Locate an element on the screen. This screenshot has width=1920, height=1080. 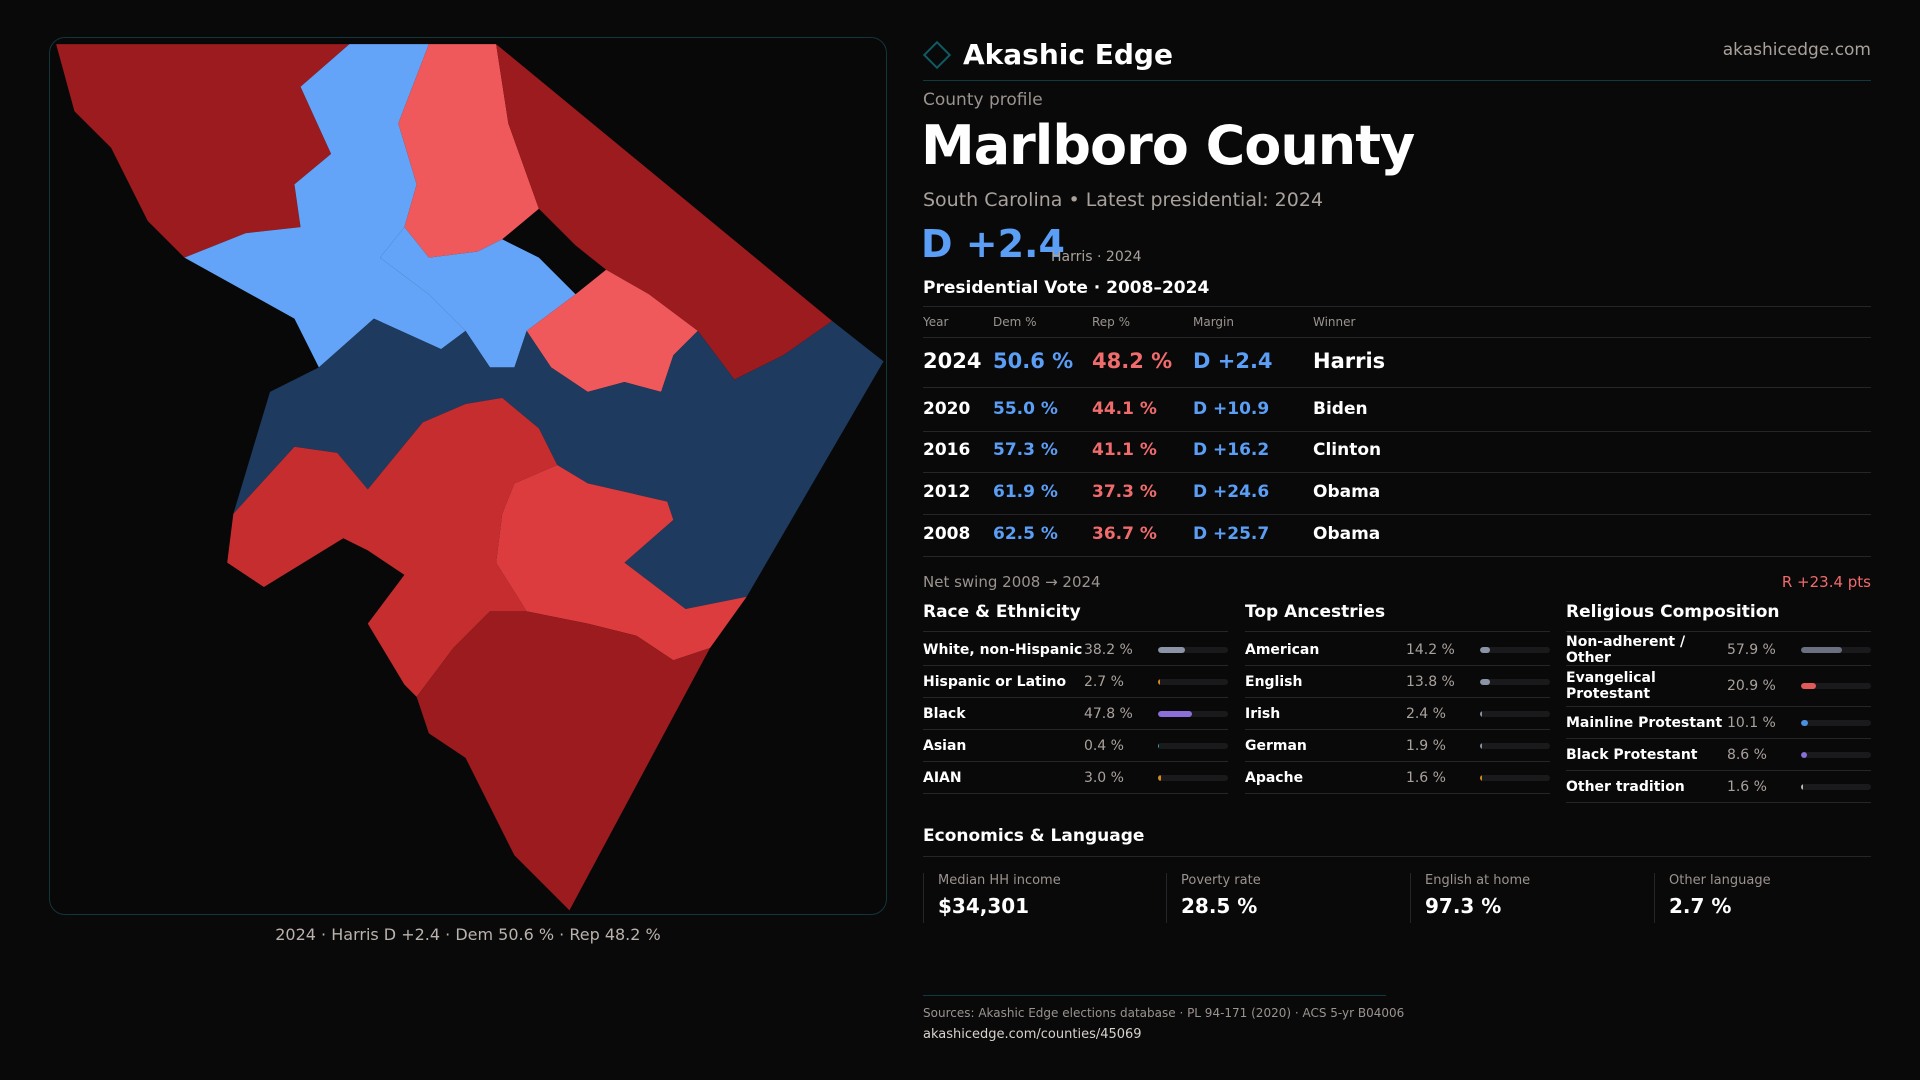
vote-cell: 37.3 % is located at coordinates (1124, 492).